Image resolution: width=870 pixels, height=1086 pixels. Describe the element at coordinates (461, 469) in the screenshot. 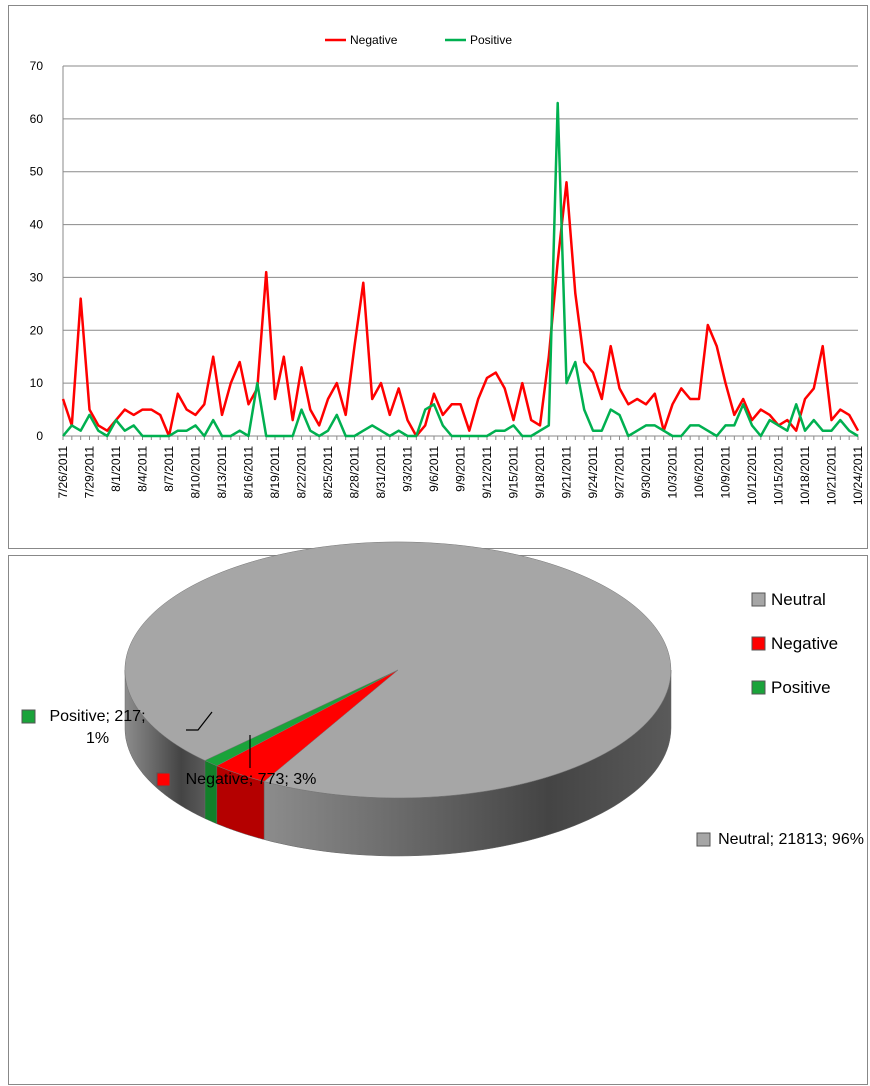

I see `x-tick-label: 9/9/2011` at that location.